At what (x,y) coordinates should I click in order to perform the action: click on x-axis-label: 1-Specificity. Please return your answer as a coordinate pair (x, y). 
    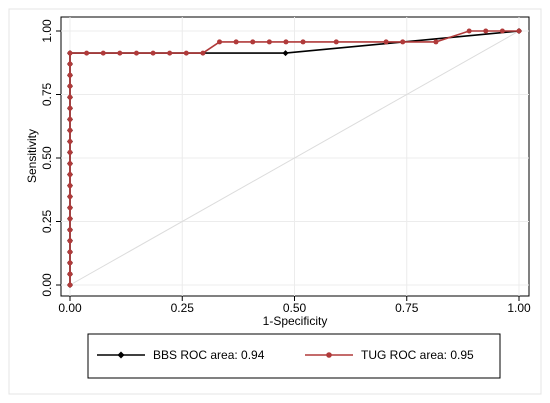
    Looking at the image, I should click on (295, 321).